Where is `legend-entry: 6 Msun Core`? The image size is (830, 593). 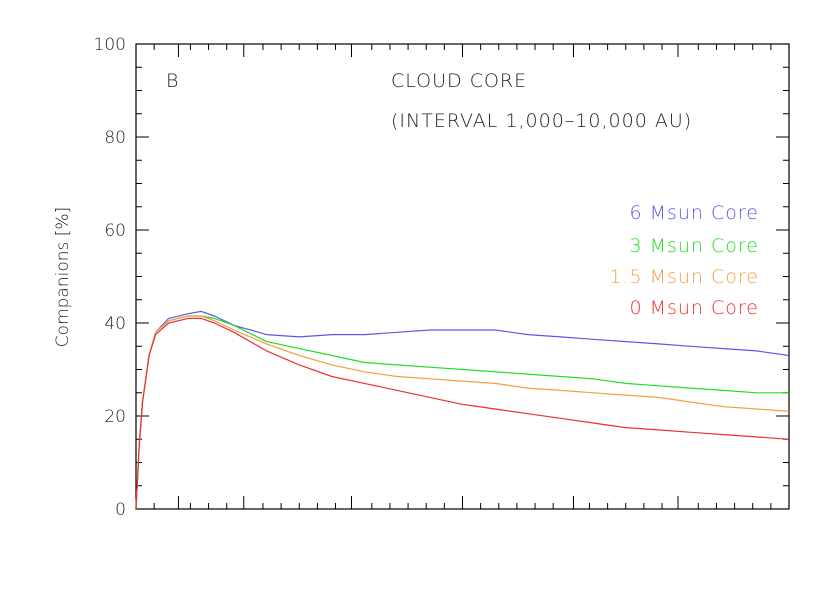 legend-entry: 6 Msun Core is located at coordinates (694, 213).